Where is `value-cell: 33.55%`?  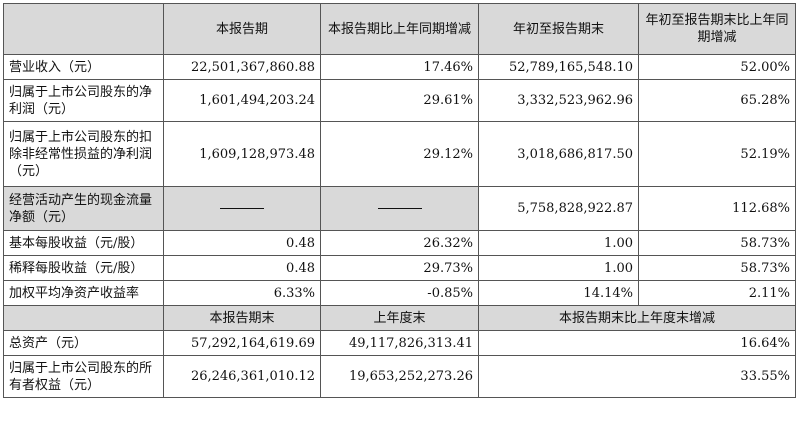 value-cell: 33.55% is located at coordinates (637, 376).